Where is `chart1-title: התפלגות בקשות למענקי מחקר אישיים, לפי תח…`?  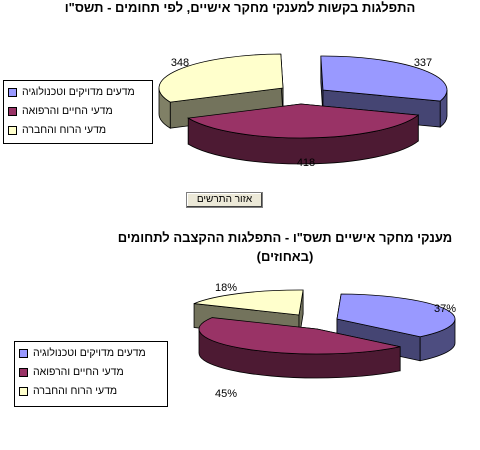 chart1-title: התפלגות בקשות למענקי מחקר אישיים, לפי תח… is located at coordinates (240, 7).